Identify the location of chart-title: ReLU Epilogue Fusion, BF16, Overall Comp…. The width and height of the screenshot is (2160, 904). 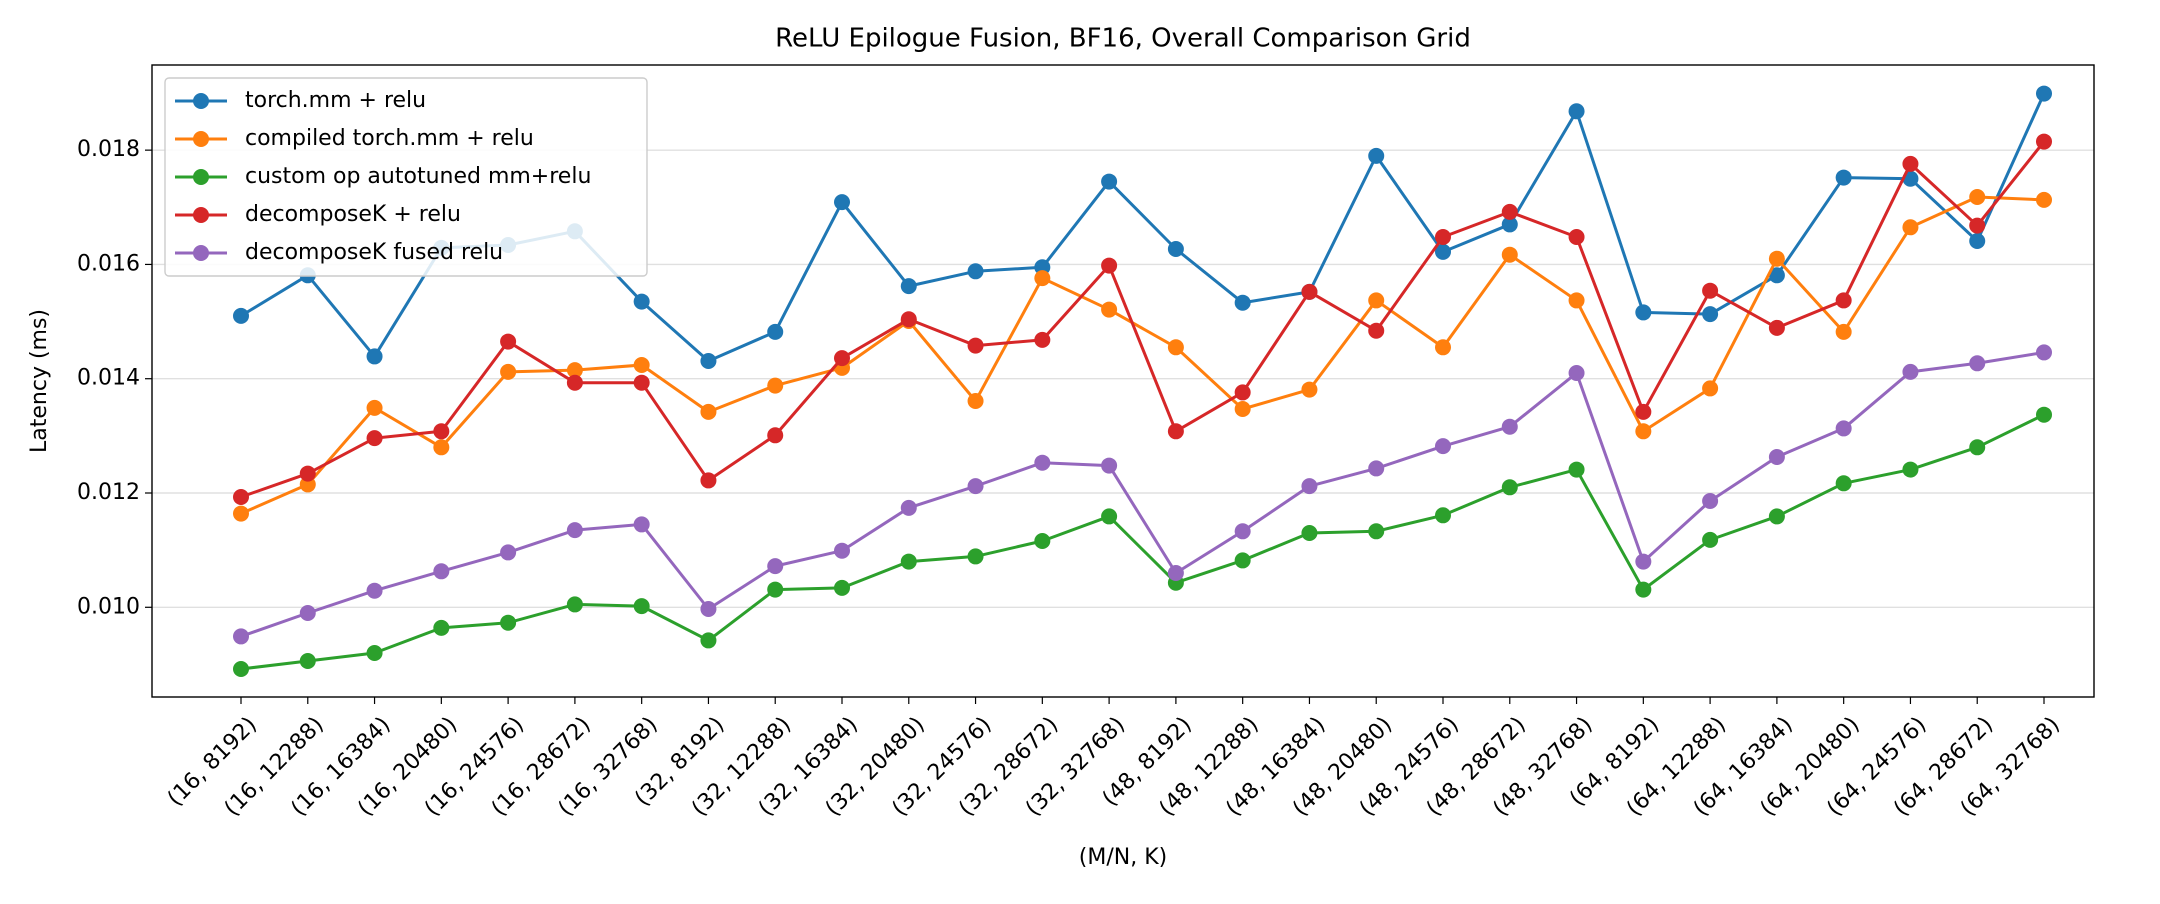
(1123, 39).